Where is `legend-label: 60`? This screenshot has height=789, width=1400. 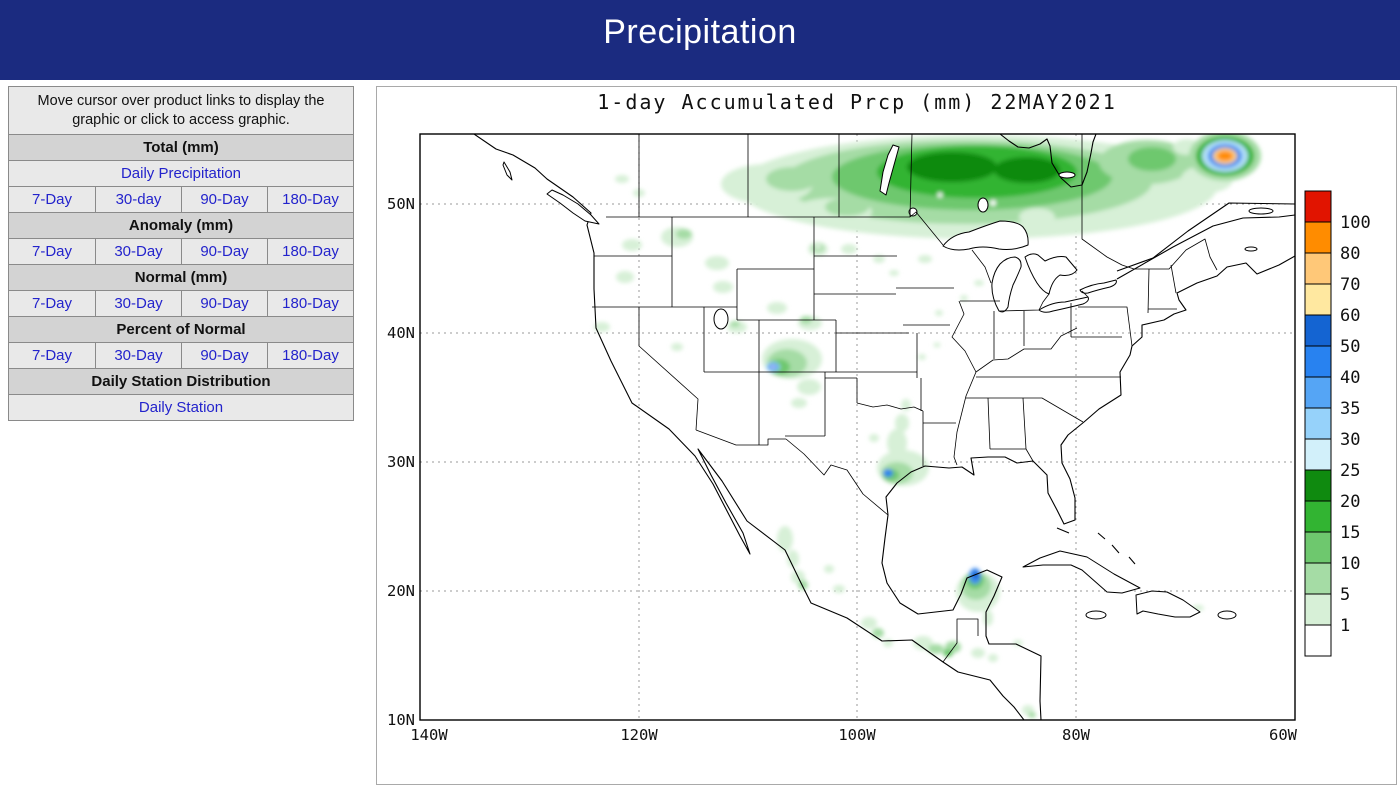
legend-label: 60 is located at coordinates (1350, 316).